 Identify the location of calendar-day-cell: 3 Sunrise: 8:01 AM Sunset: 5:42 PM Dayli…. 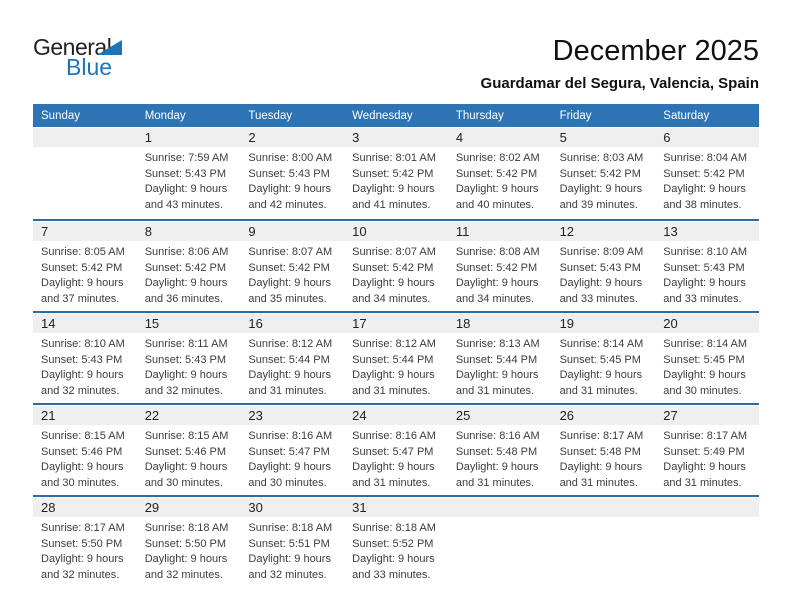
(396, 173).